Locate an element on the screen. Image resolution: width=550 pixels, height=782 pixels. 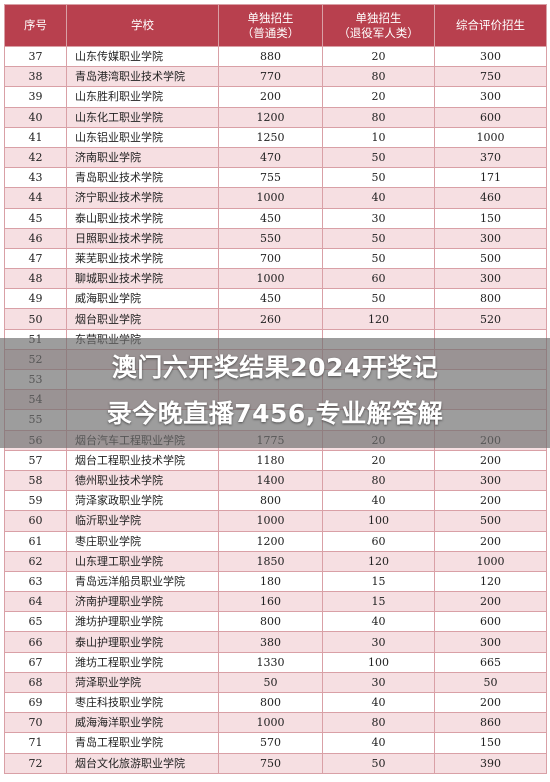
table-row: 47 莱芜职业技术学院 700 50 500 is located at coordinates (275, 258).